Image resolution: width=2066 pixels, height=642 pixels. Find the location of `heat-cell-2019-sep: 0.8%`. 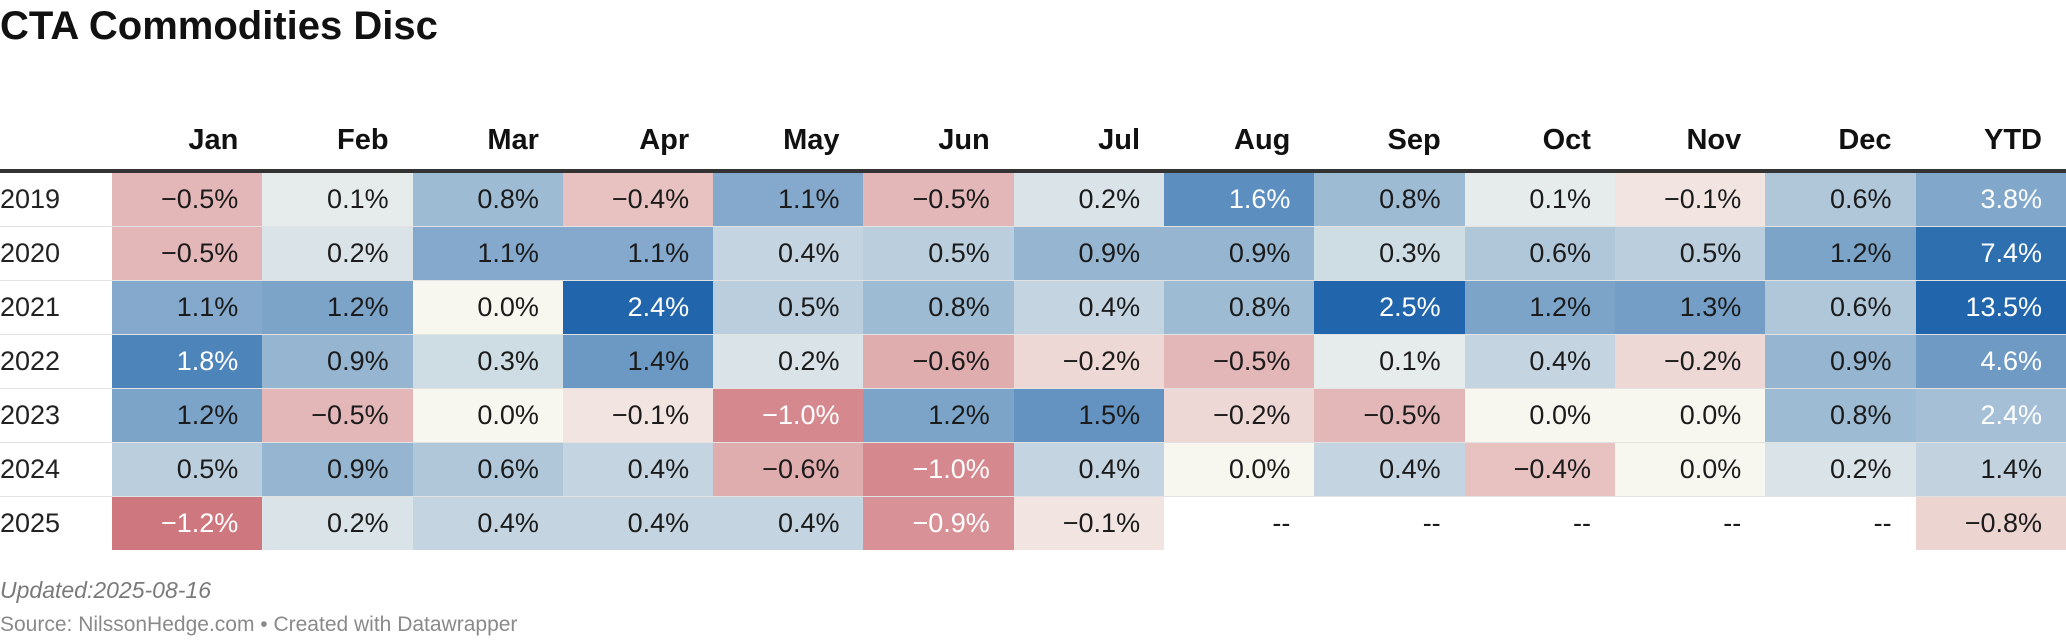

heat-cell-2019-sep: 0.8% is located at coordinates (1389, 199).